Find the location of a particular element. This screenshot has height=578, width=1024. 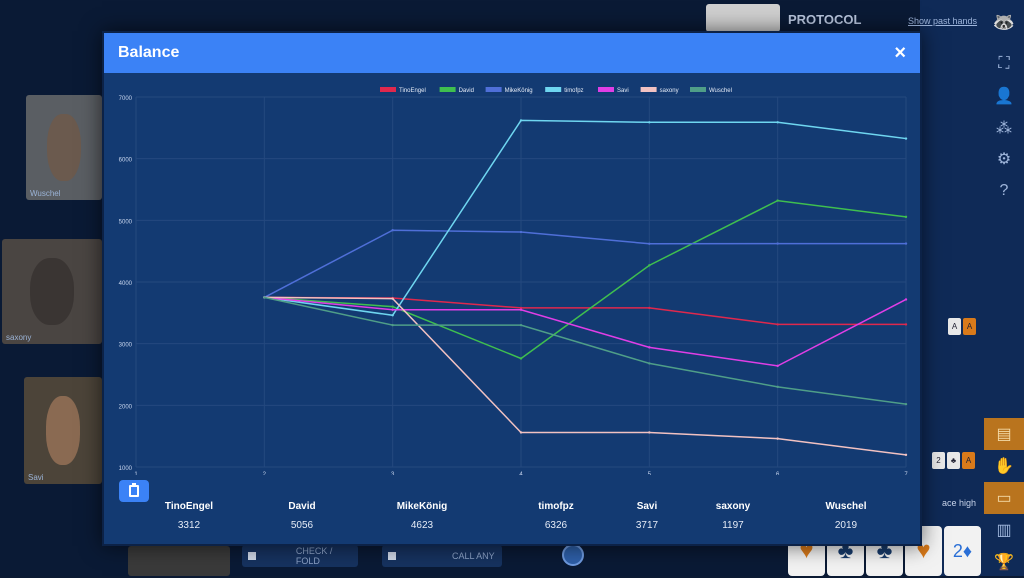

x-tick-label: 6 is located at coordinates (778, 473).